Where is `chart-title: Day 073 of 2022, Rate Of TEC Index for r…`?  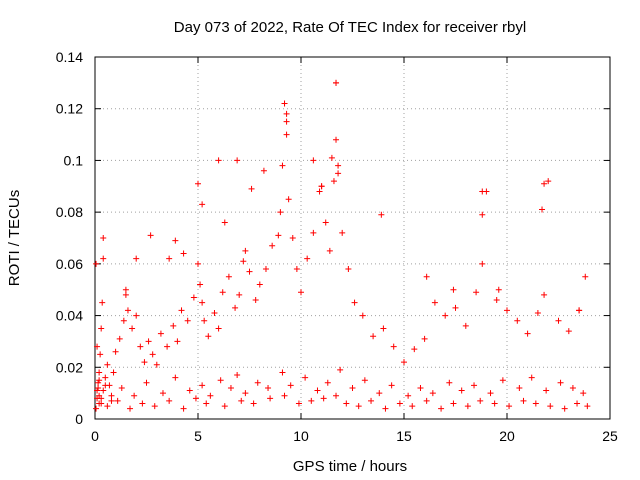
chart-title: Day 073 of 2022, Rate Of TEC Index for r… is located at coordinates (350, 27).